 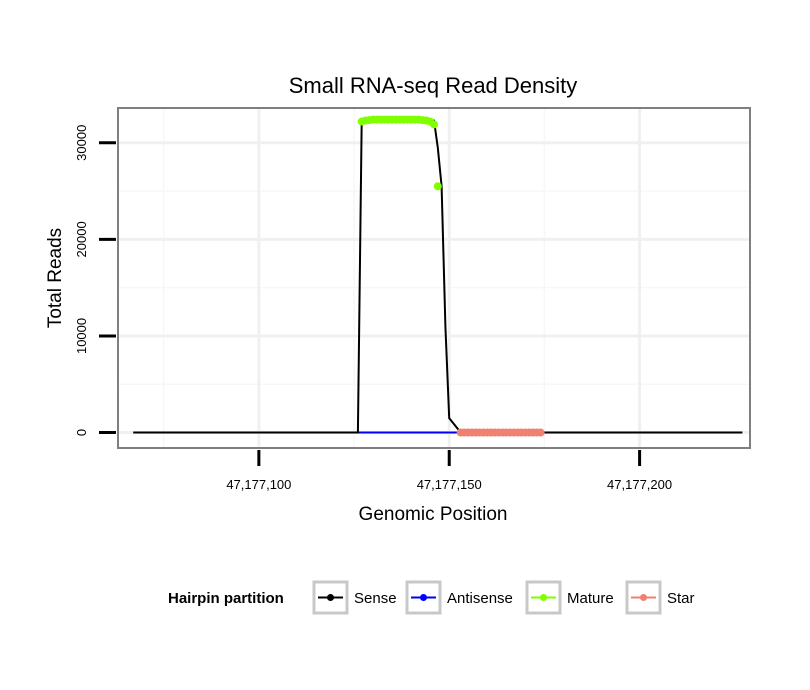 What do you see at coordinates (81, 336) in the screenshot?
I see `y-tick-label: 10000` at bounding box center [81, 336].